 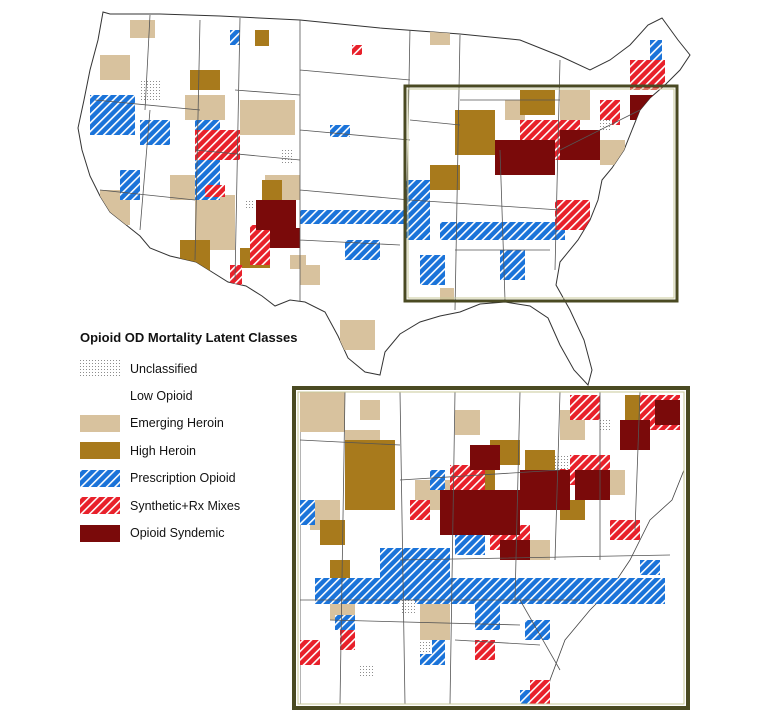 What do you see at coordinates (210, 368) in the screenshot?
I see `legend-item-unclassified: Unclassified` at bounding box center [210, 368].